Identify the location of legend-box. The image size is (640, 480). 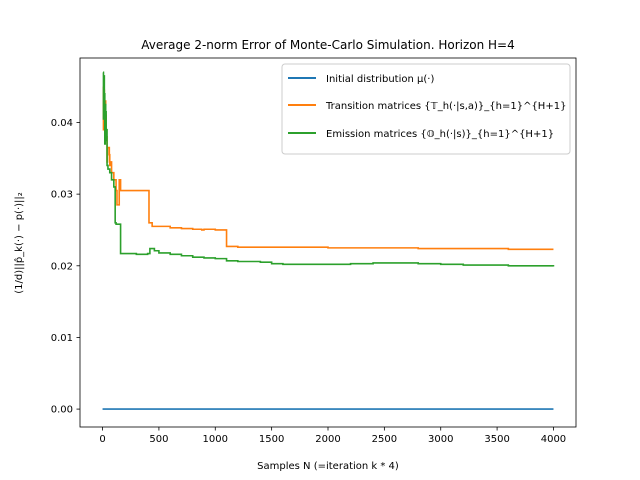
(426, 109).